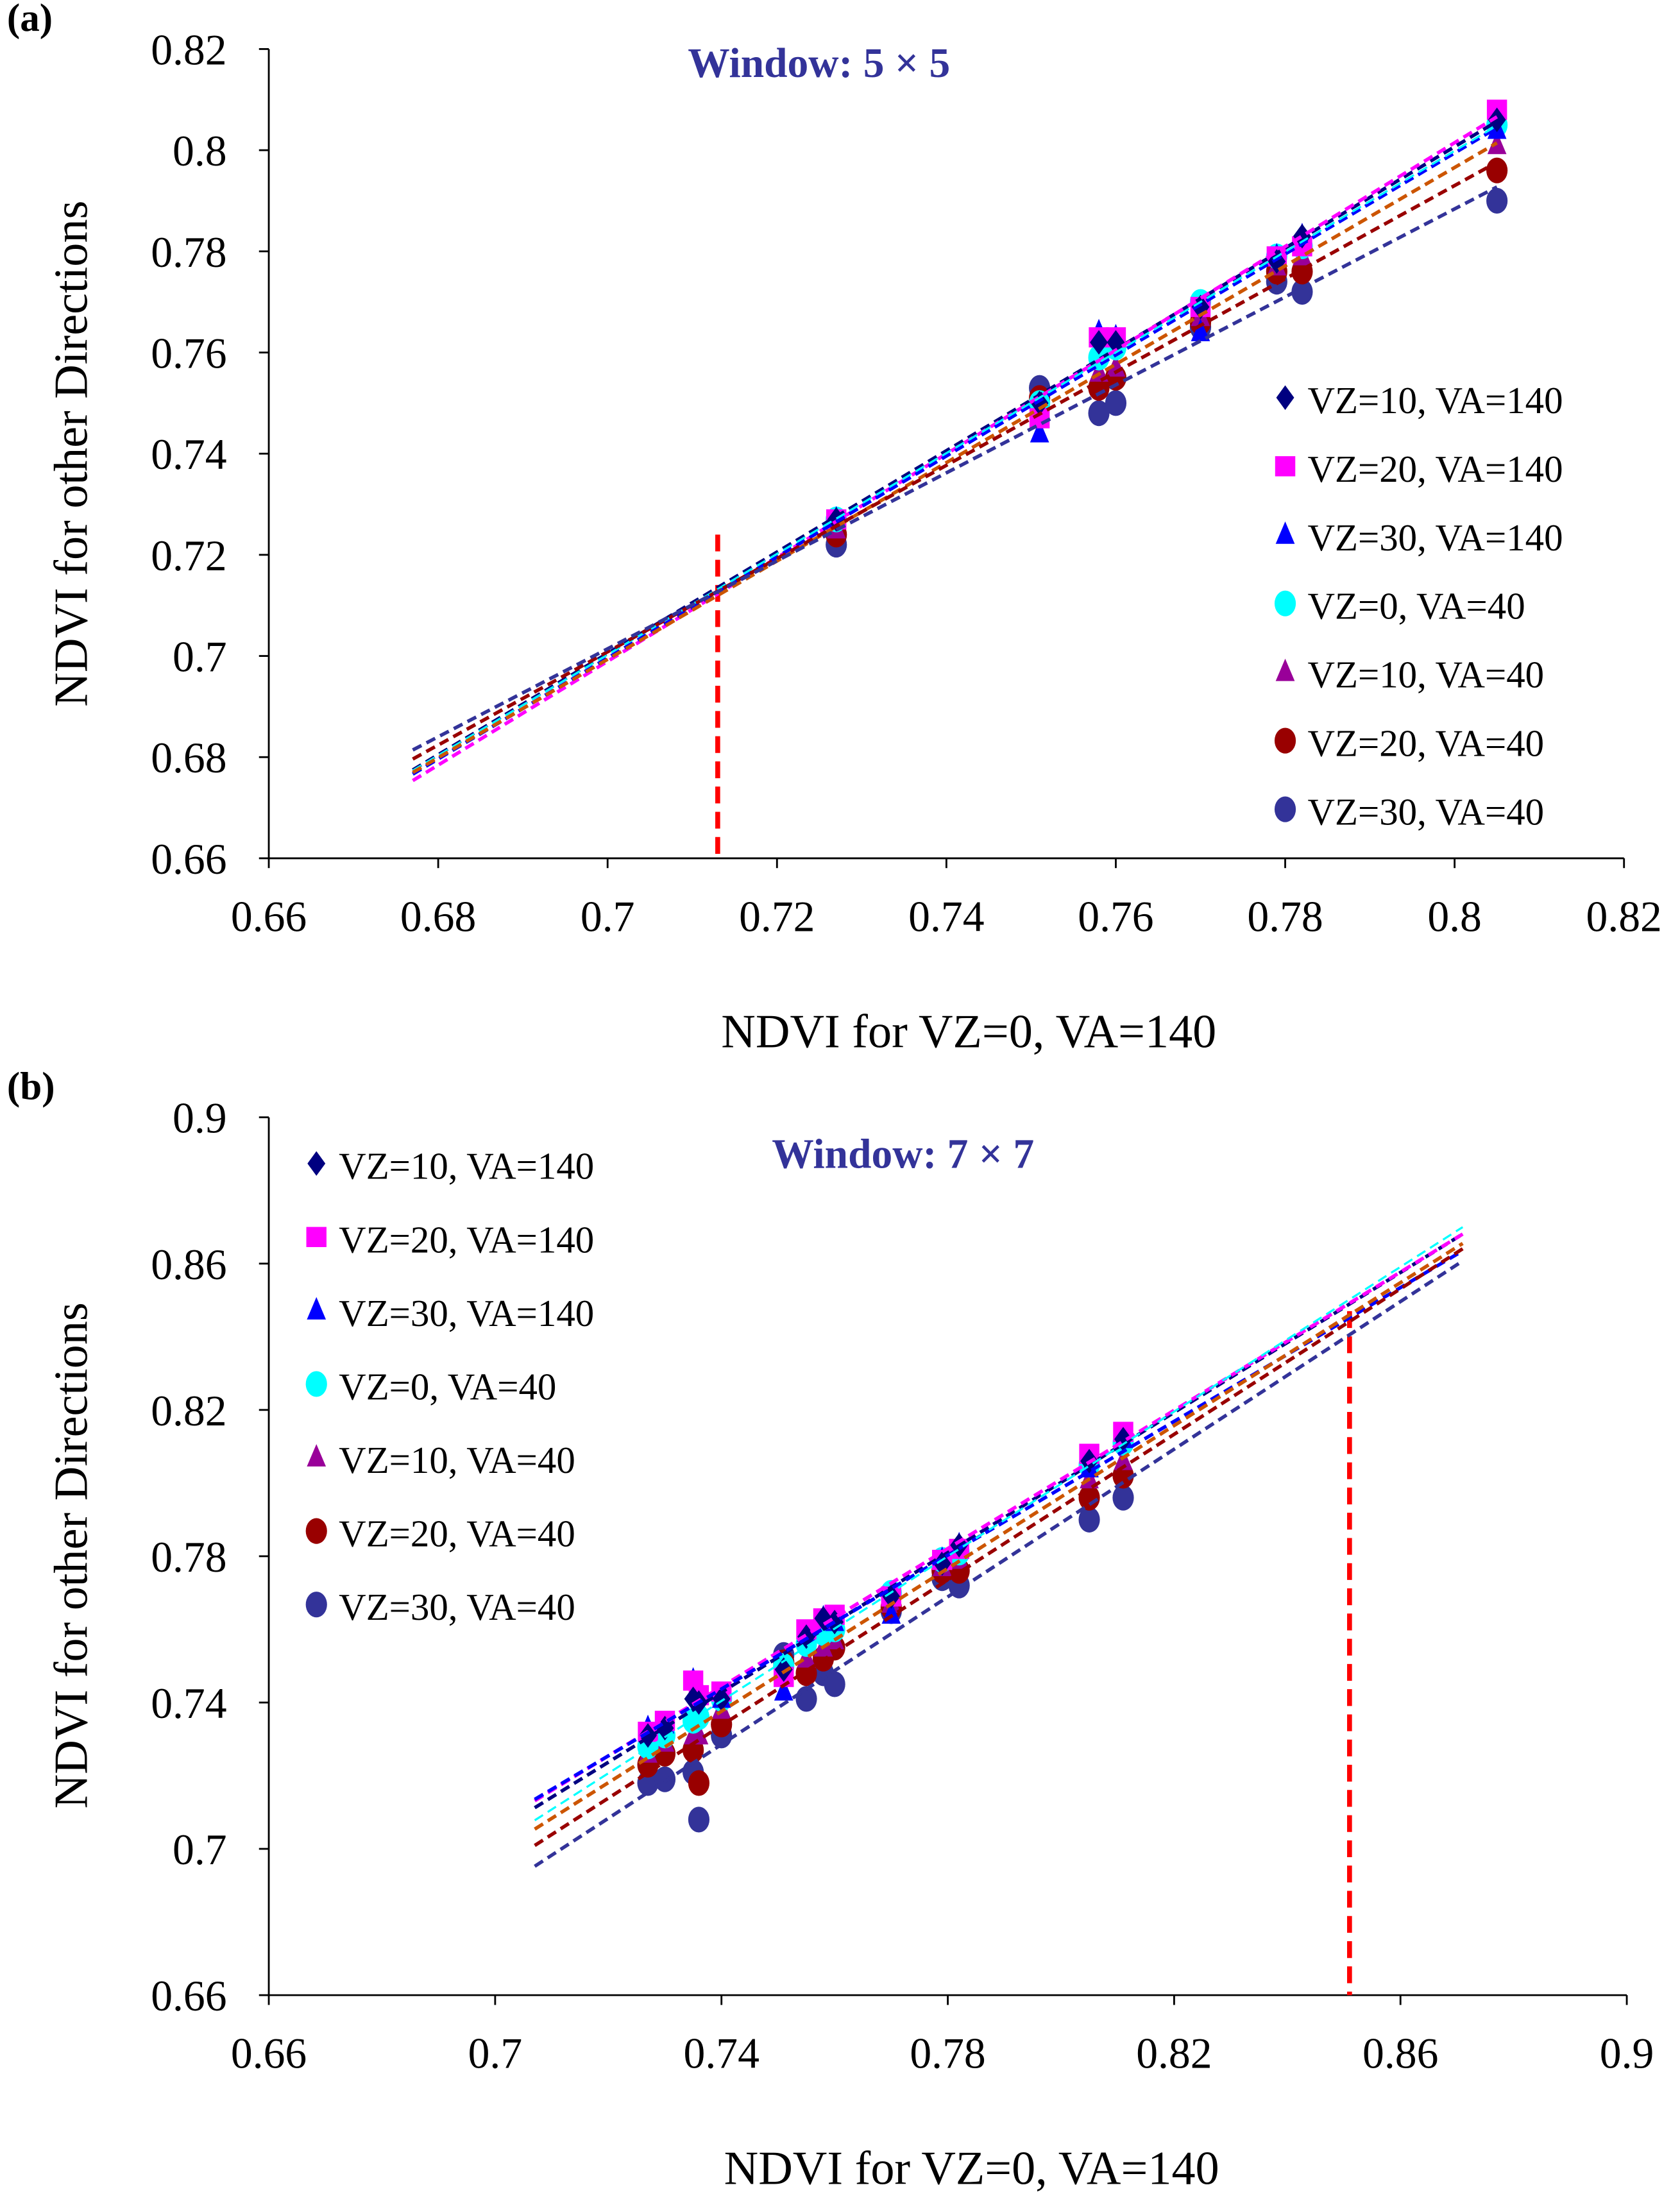 The height and width of the screenshot is (2201, 1680). Describe the element at coordinates (438, 916) in the screenshot. I see `x-tick-label: 0.68` at that location.